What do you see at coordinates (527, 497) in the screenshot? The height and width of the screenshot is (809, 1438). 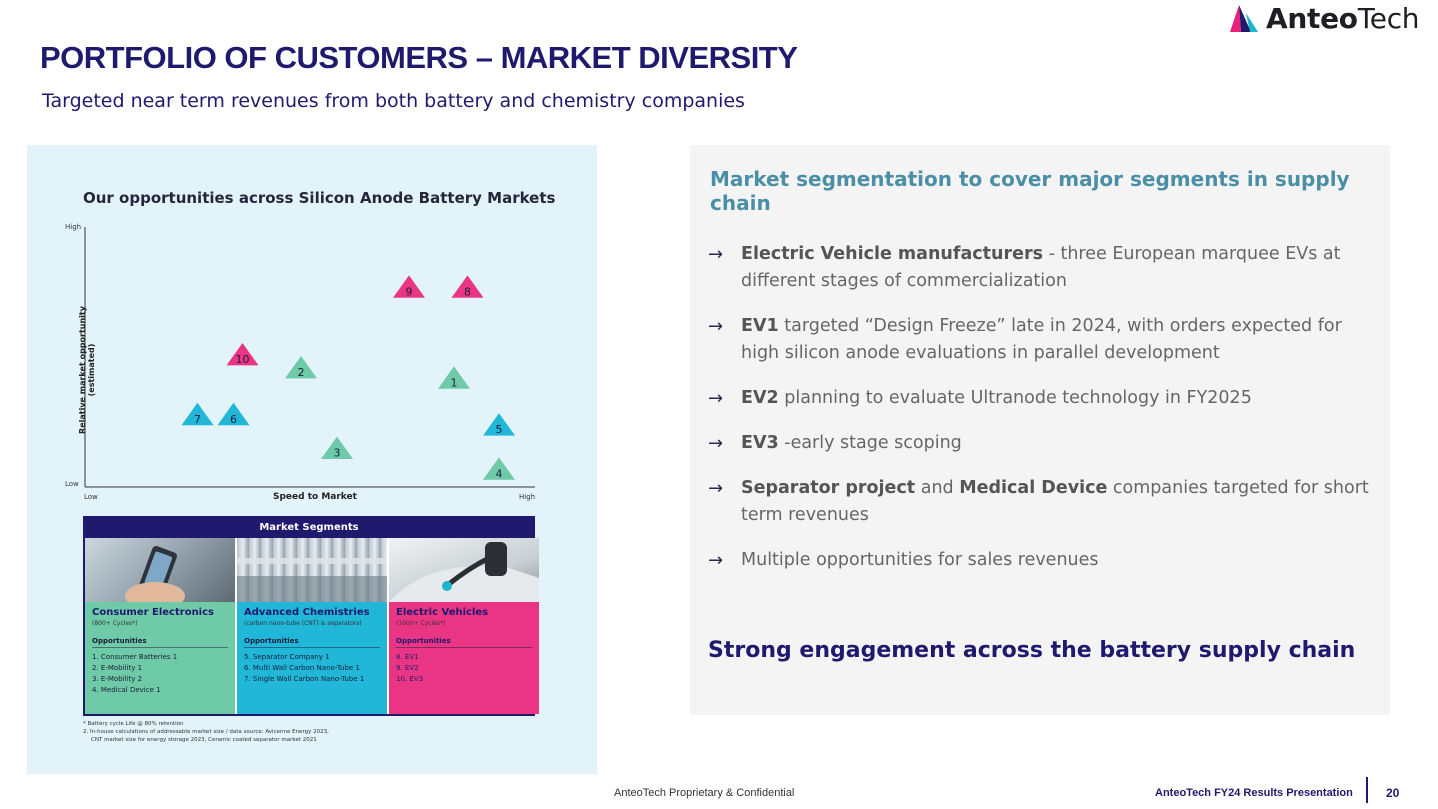 I see `x-axis-high-label: High` at bounding box center [527, 497].